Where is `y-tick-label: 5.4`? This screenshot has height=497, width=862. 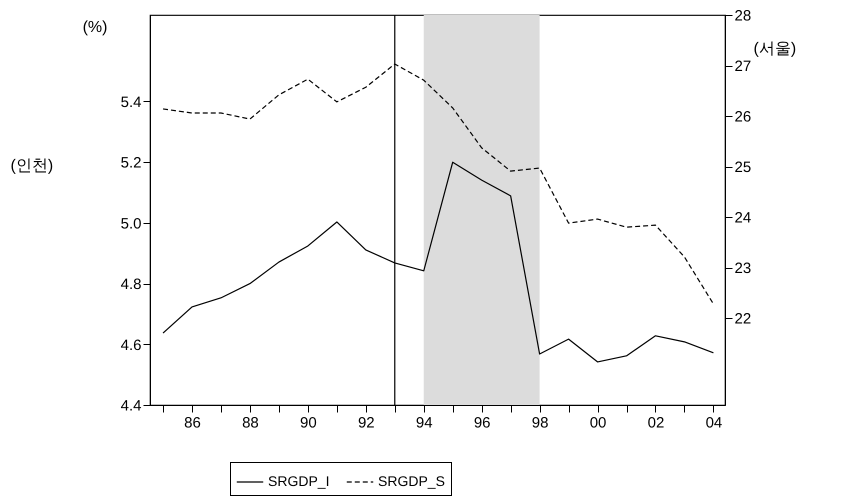 y-tick-label: 5.4 is located at coordinates (131, 102).